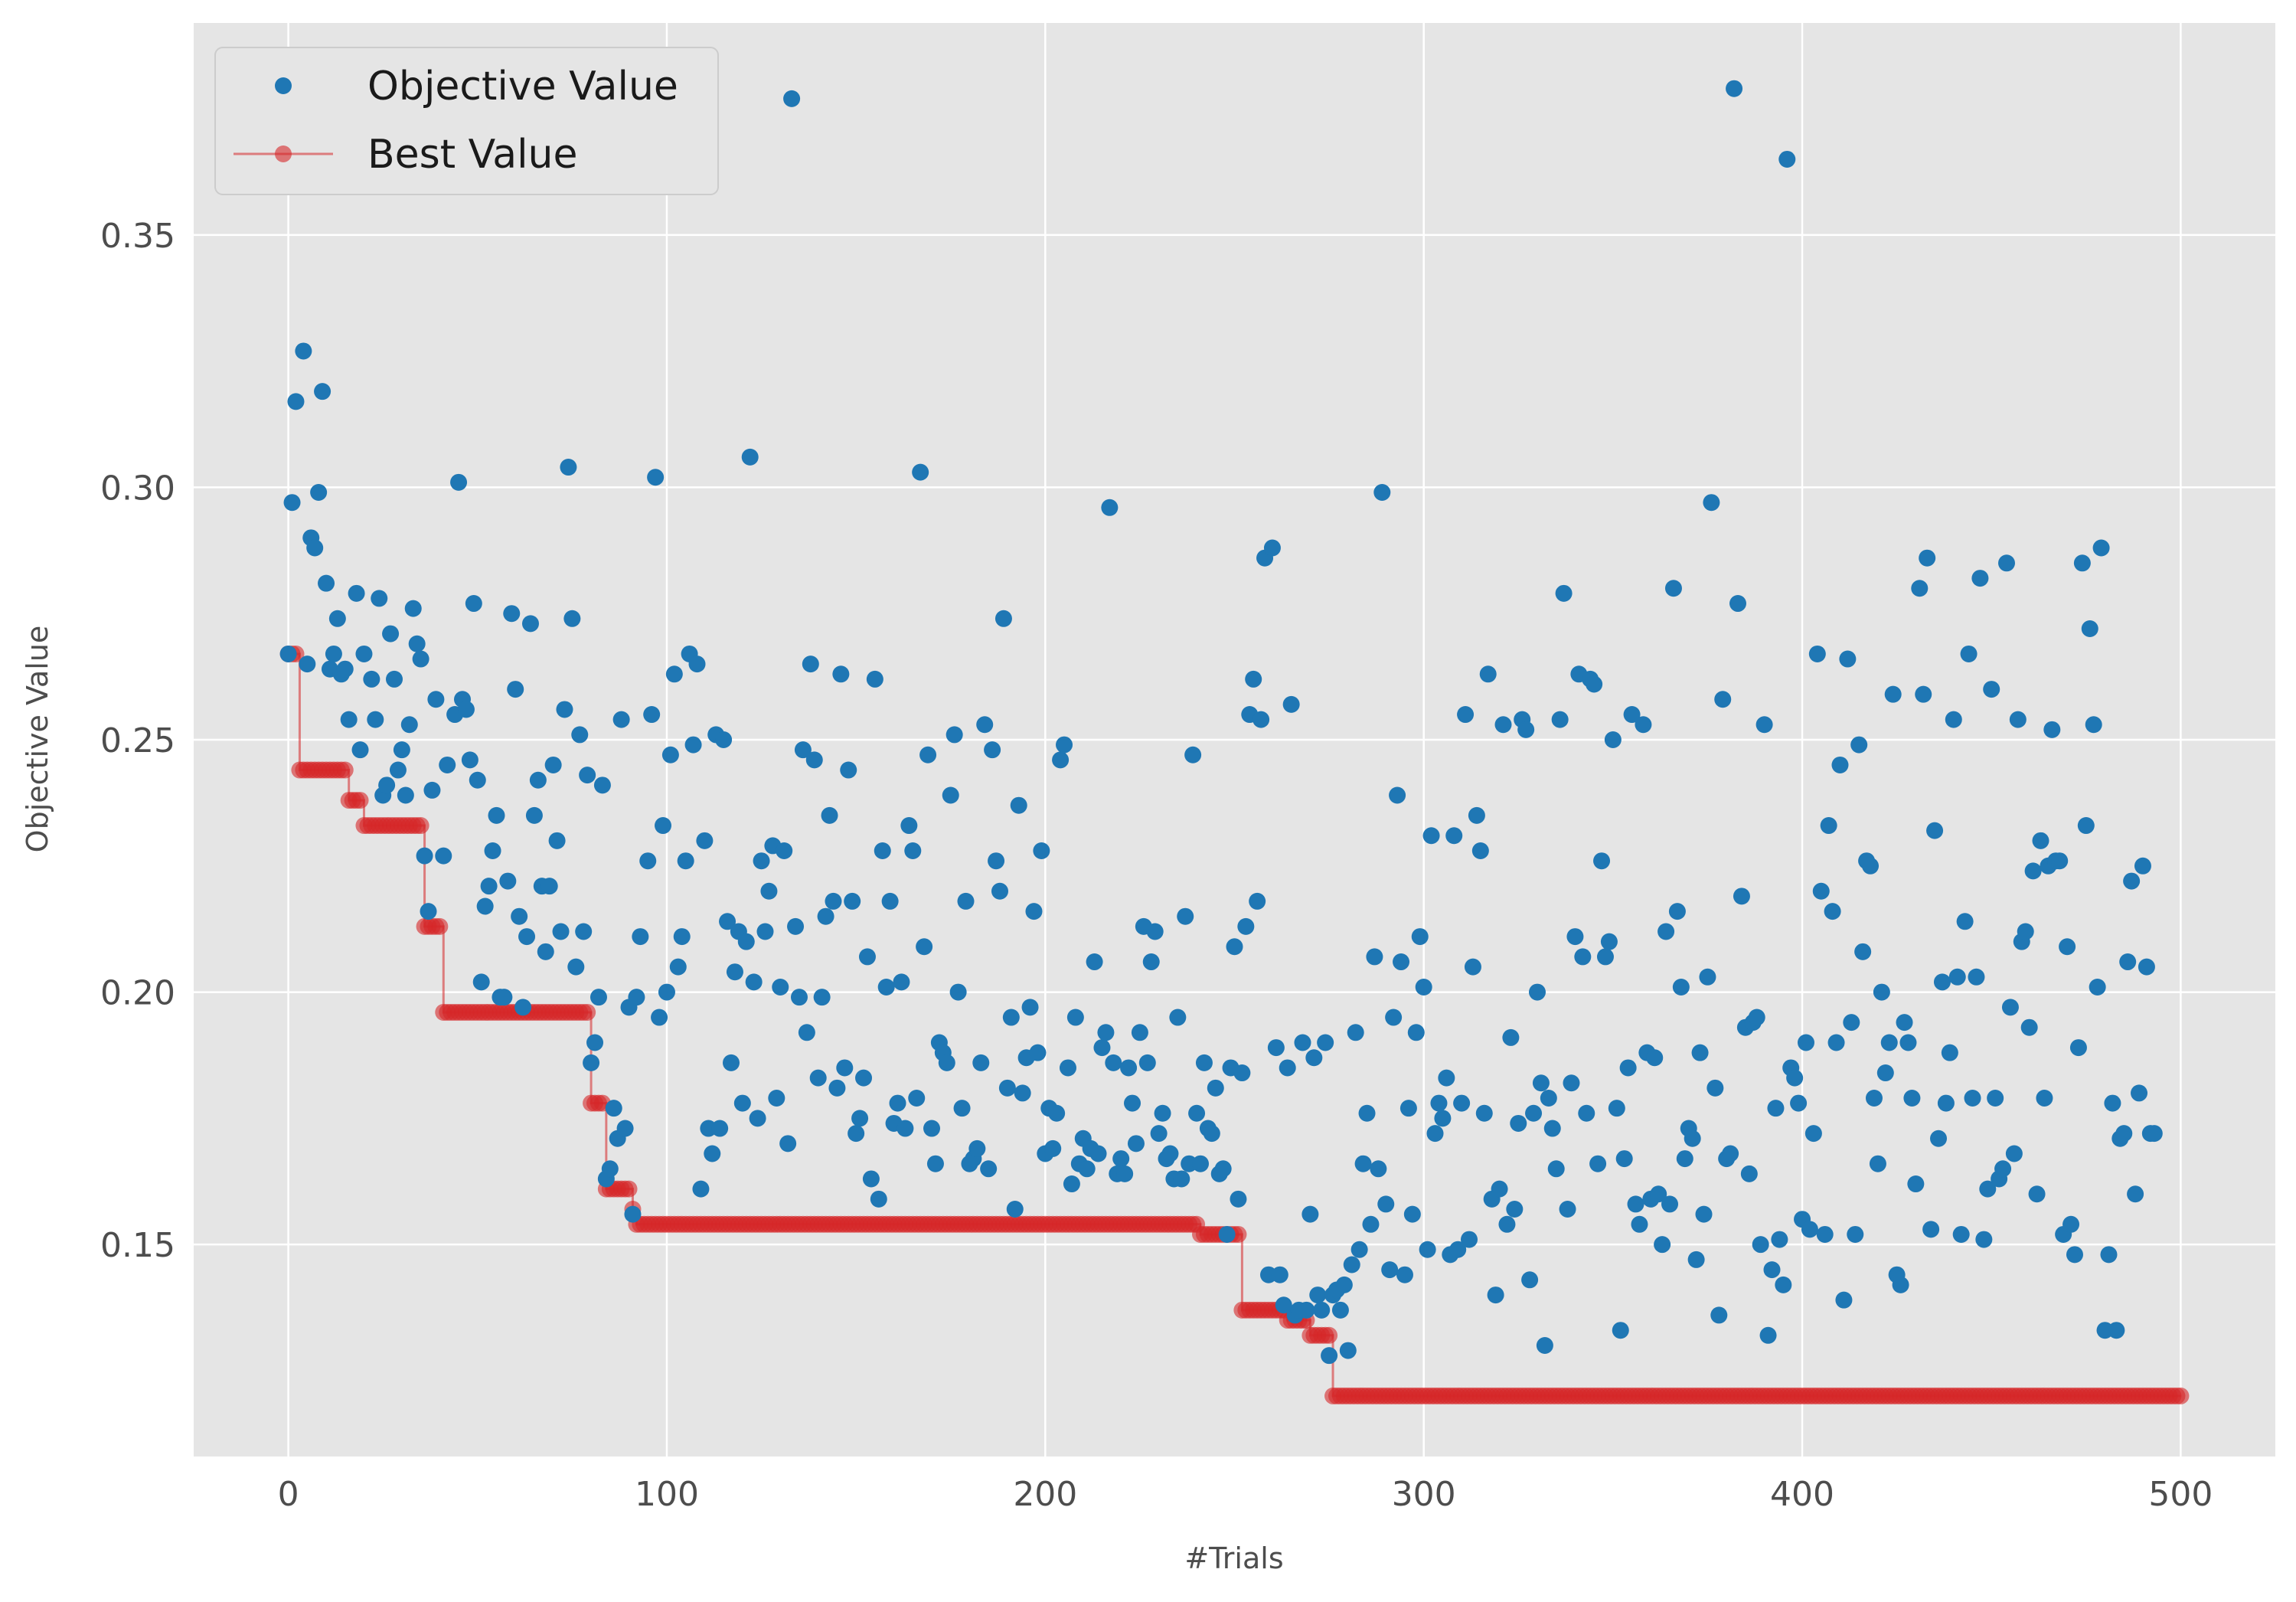  I want to click on x-tick-label: 200, so click(1045, 1494).